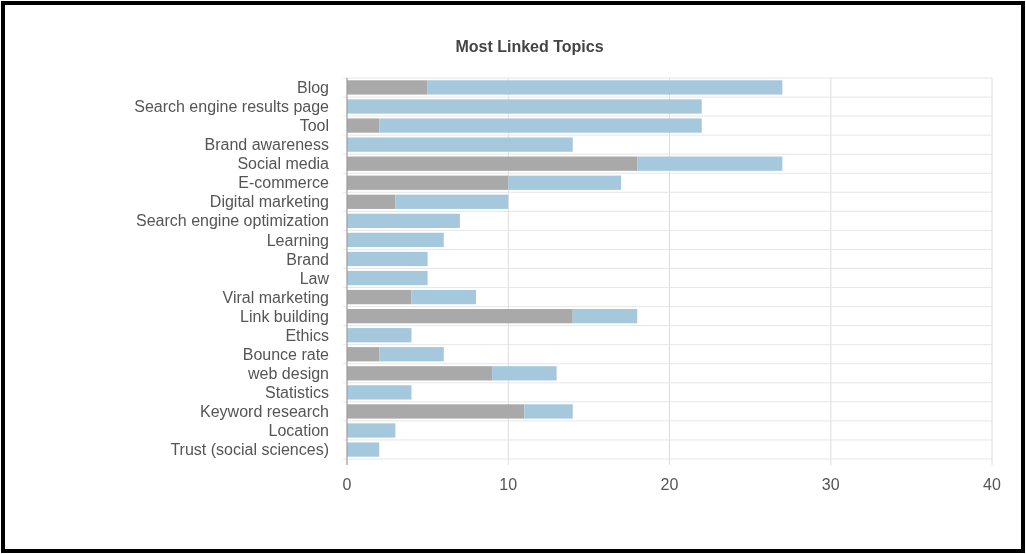 This screenshot has width=1026, height=554. What do you see at coordinates (508, 484) in the screenshot?
I see `x-tick-label: 10` at bounding box center [508, 484].